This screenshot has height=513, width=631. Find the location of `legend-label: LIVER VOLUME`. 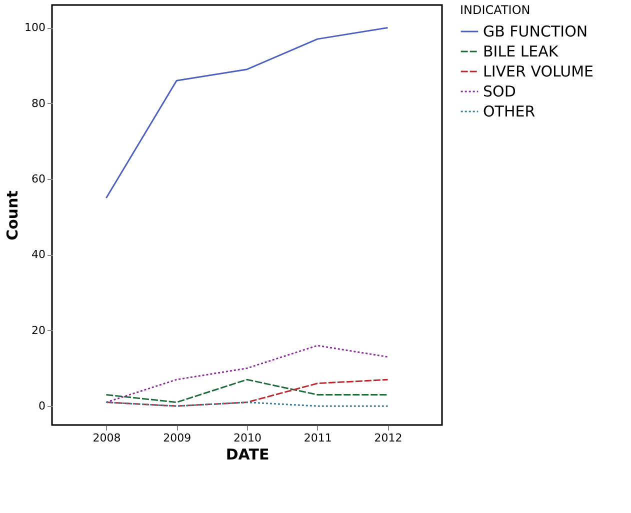

legend-label: LIVER VOLUME is located at coordinates (538, 71).